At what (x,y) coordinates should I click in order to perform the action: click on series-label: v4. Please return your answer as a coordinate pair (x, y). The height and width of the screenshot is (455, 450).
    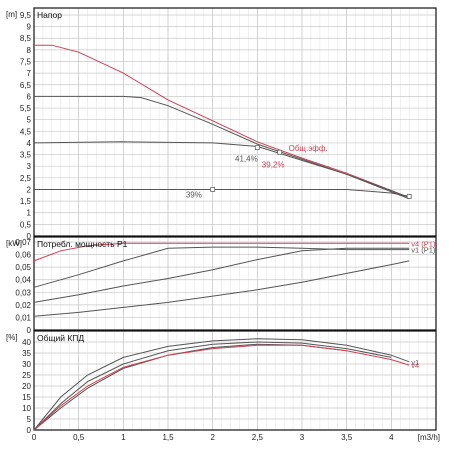
    Looking at the image, I should click on (415, 365).